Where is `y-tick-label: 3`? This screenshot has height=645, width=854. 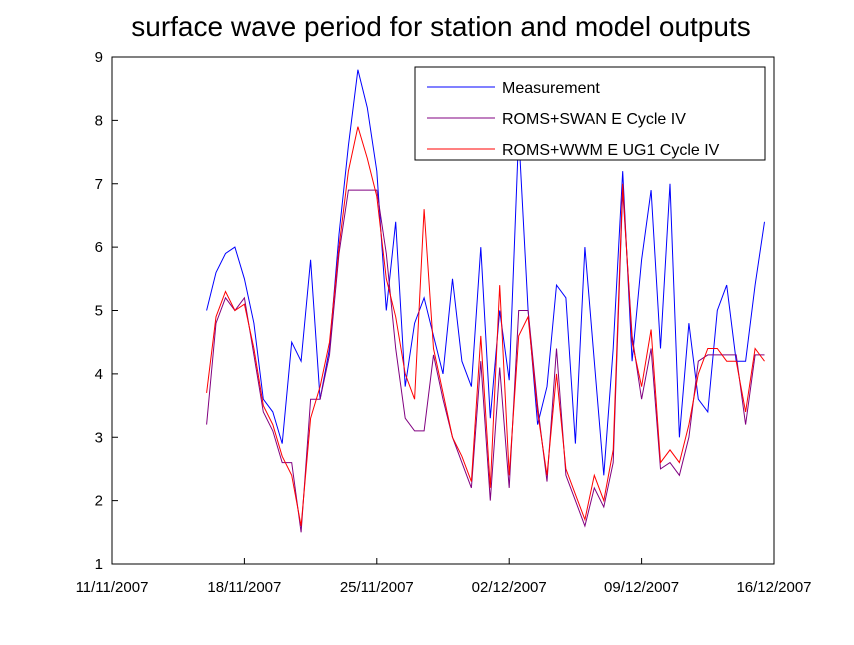 y-tick-label: 3 is located at coordinates (99, 437).